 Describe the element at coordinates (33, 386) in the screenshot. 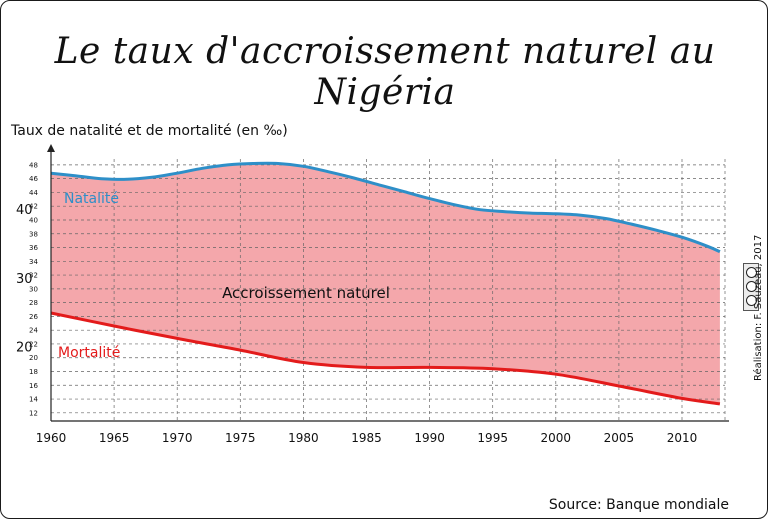

I see `y-tick-label: 16` at that location.